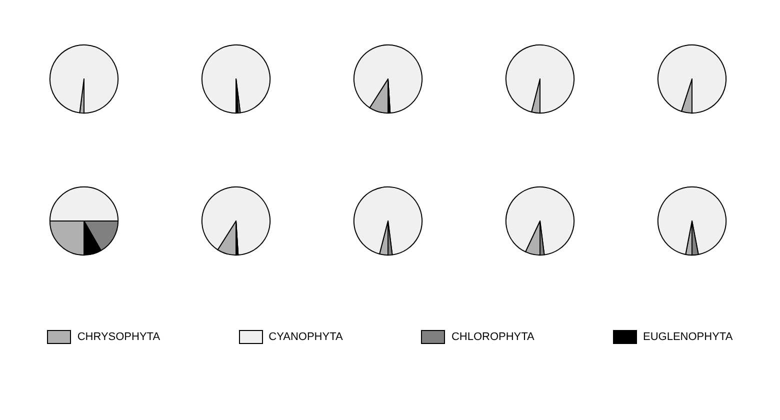  Describe the element at coordinates (688, 337) in the screenshot. I see `legend-label: EUGLENOPHYTA` at that location.